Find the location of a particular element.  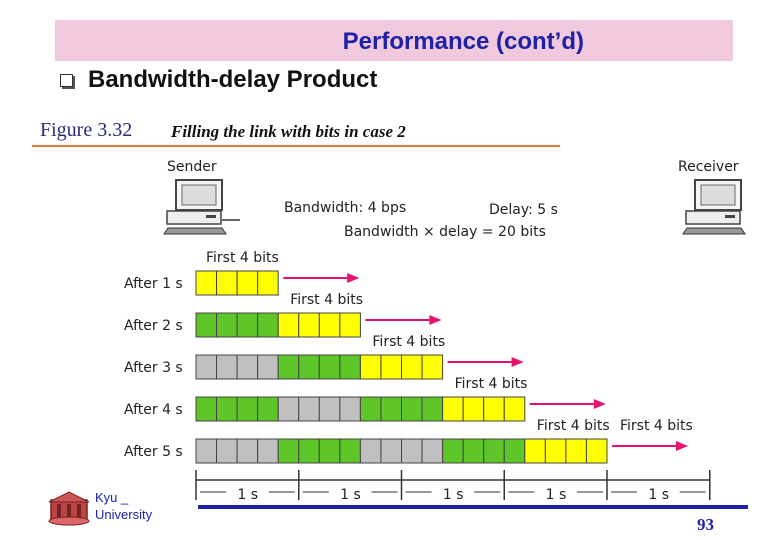

page-number: 93 is located at coordinates (705, 524).